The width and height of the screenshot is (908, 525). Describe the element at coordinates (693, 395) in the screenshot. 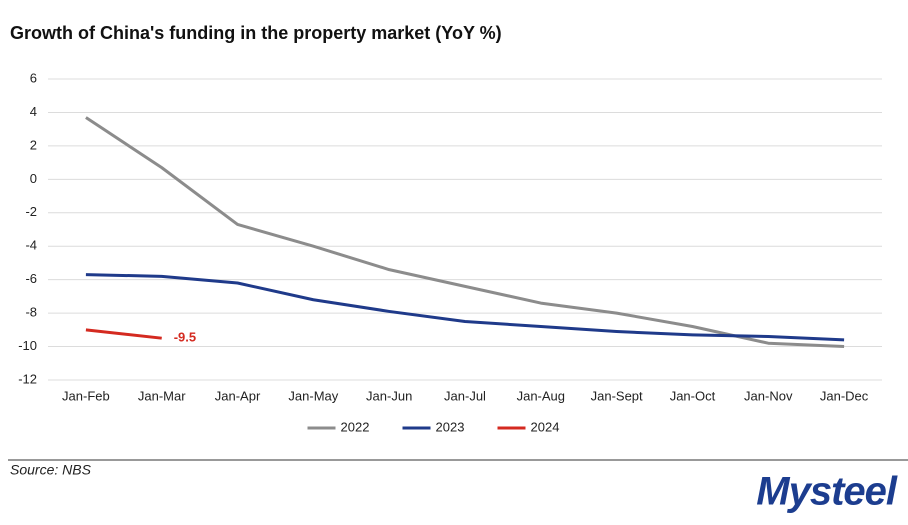

I see `x-tick-label: Jan-Oct` at that location.